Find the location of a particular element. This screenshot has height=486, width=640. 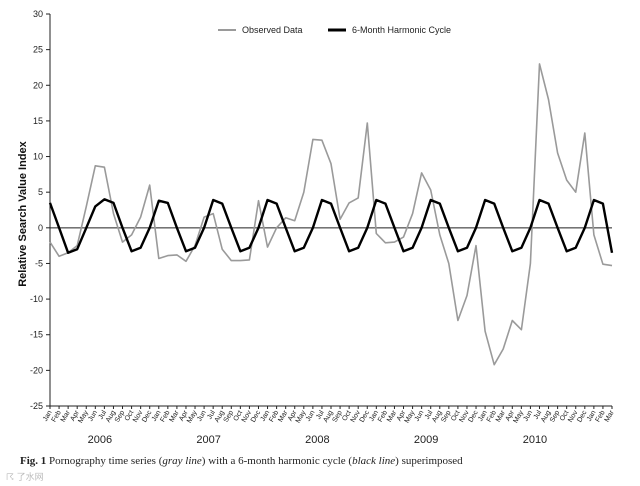

x-tick-label: Mar is located at coordinates (610, 416).